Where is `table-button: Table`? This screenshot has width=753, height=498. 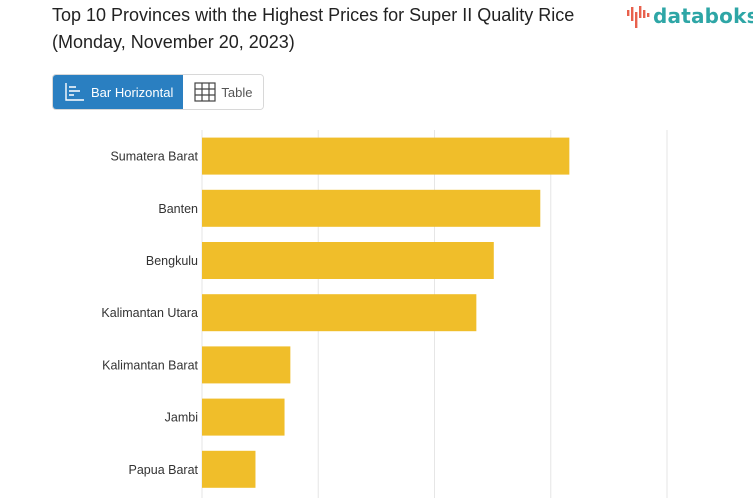 table-button: Table is located at coordinates (223, 92).